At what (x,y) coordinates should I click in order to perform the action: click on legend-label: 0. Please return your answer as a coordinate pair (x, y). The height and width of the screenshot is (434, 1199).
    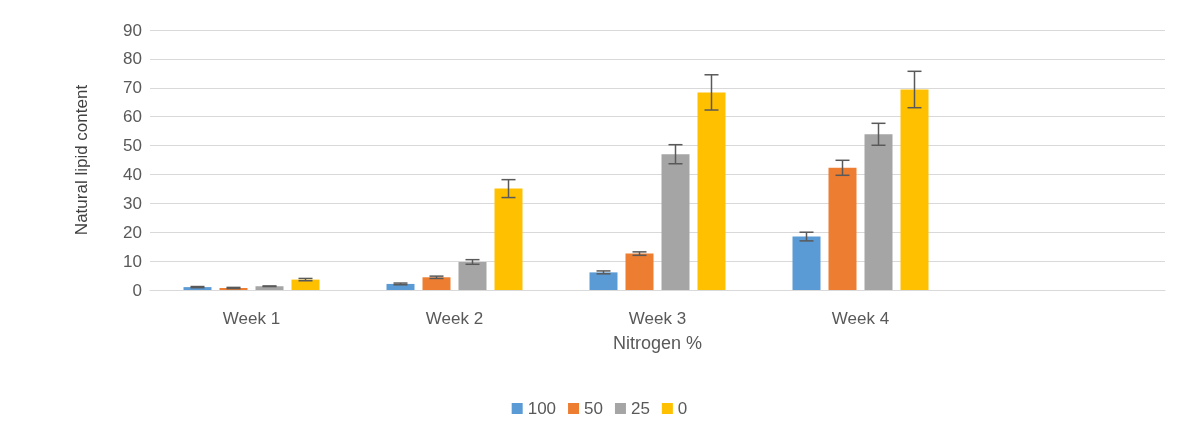
    Looking at the image, I should click on (682, 408).